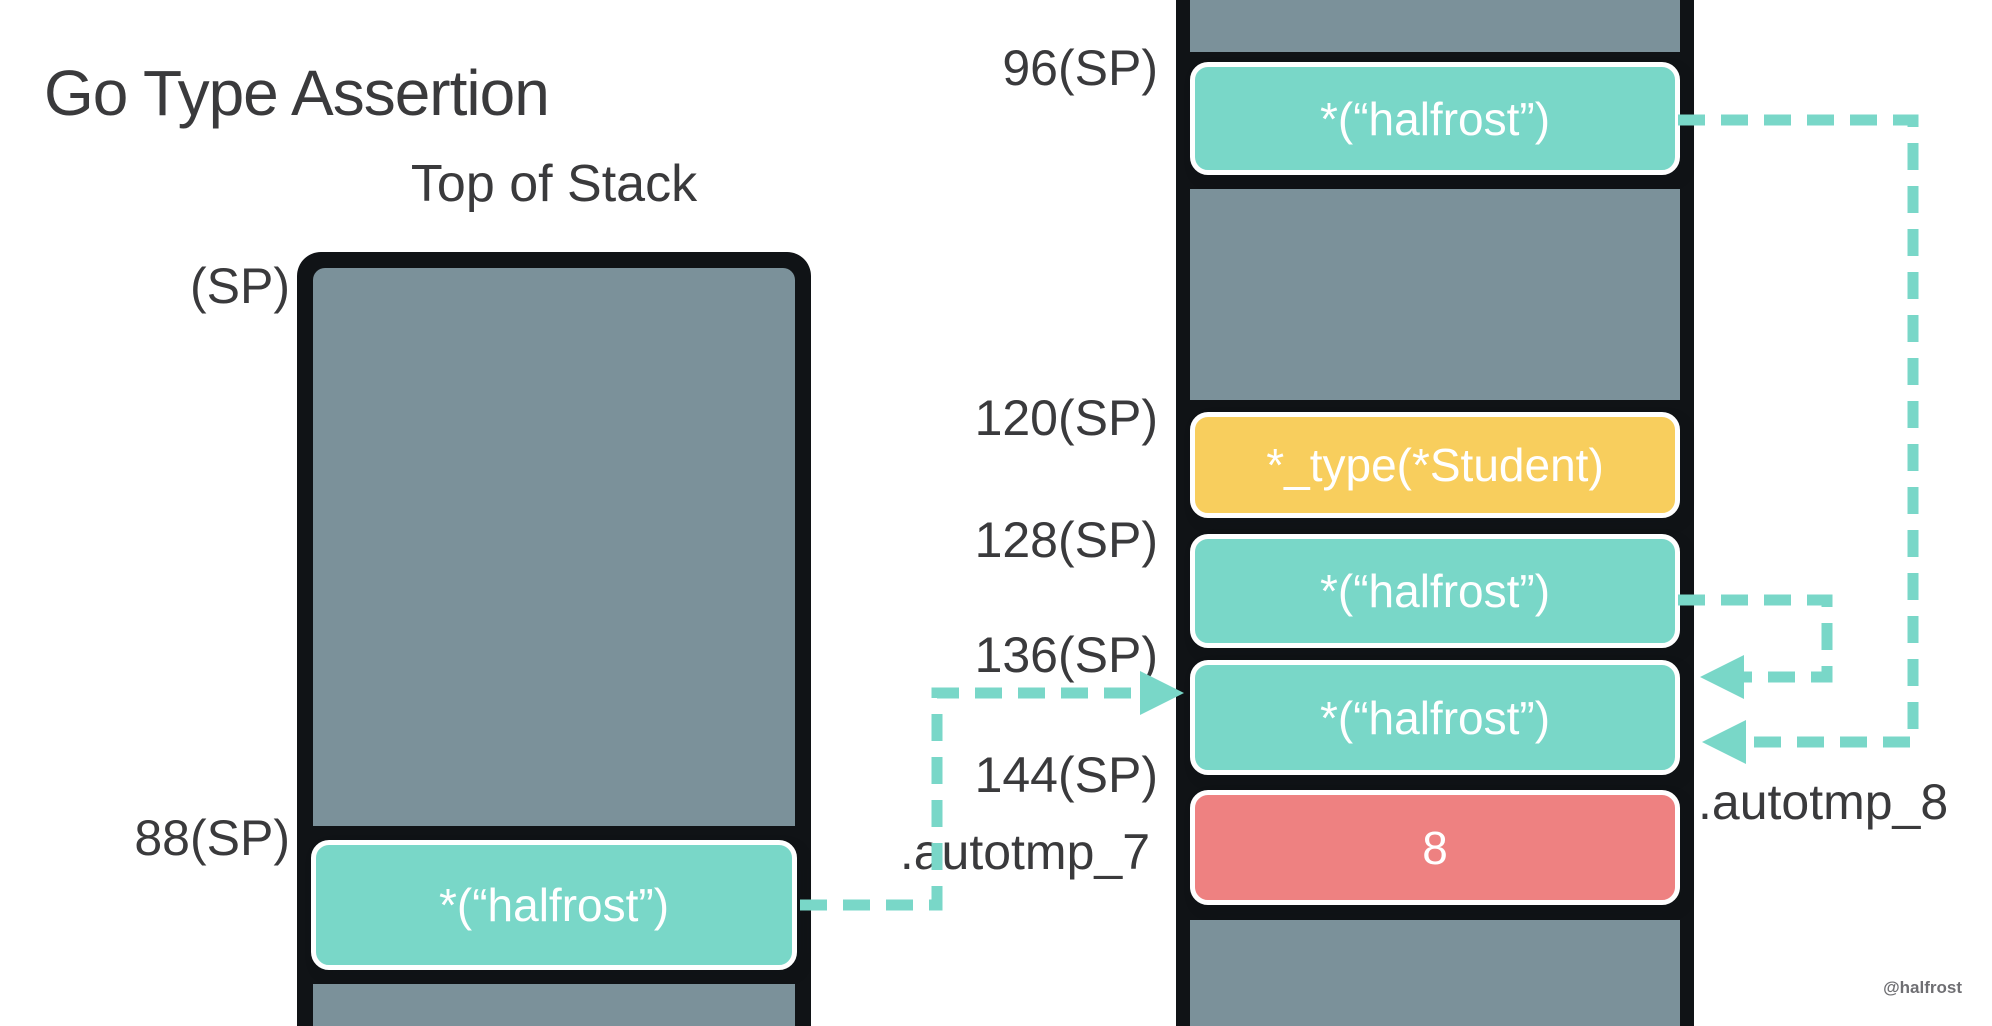 The width and height of the screenshot is (1992, 1026). Describe the element at coordinates (1724, 742) in the screenshot. I see `arrow-96sp-head-icon` at that location.